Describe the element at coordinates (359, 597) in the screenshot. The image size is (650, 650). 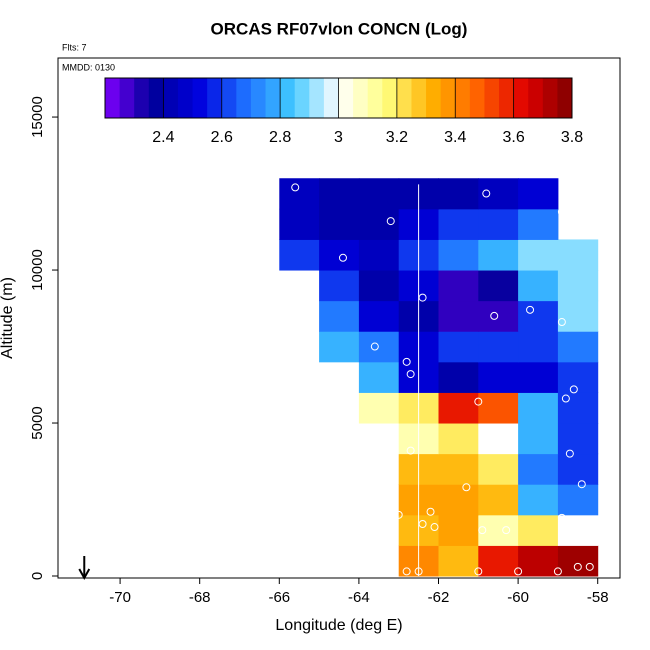
I see `x-tick-label: -64` at that location.